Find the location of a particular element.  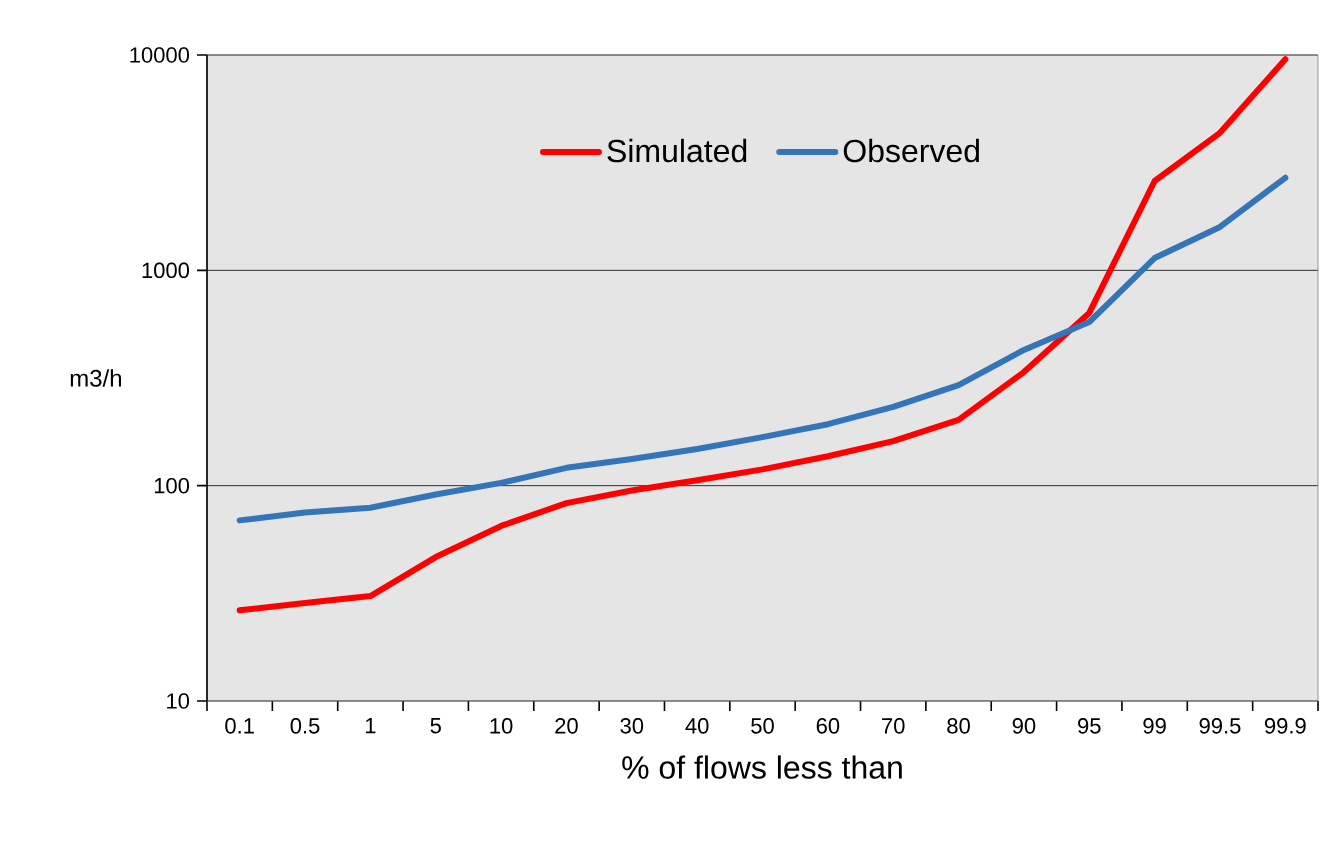

x-tick-label: 5 is located at coordinates (435, 726).